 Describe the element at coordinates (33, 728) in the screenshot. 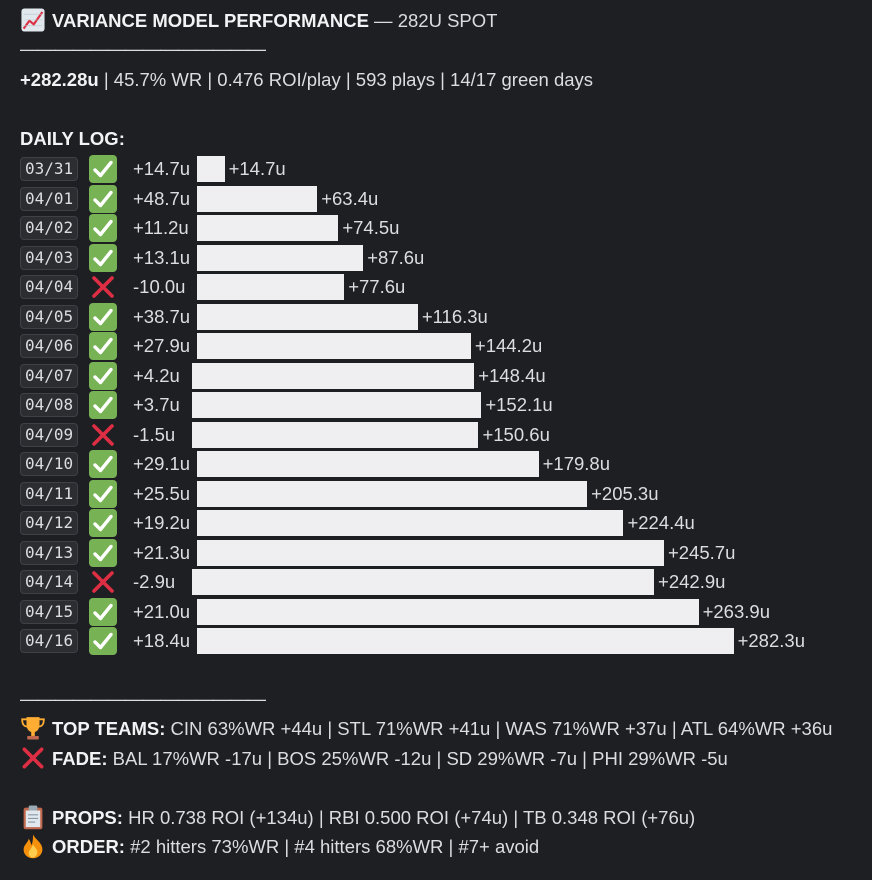

I see `trophy-icon` at that location.